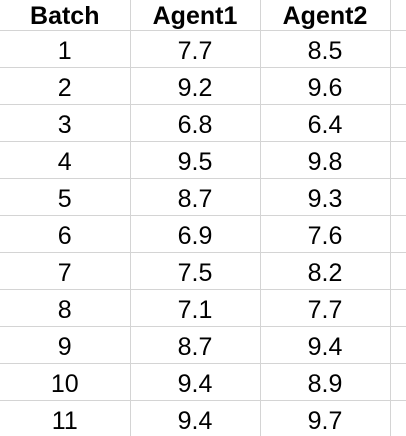 The image size is (406, 436). What do you see at coordinates (195, 15) in the screenshot?
I see `header-cell-agent1: Agent1` at bounding box center [195, 15].